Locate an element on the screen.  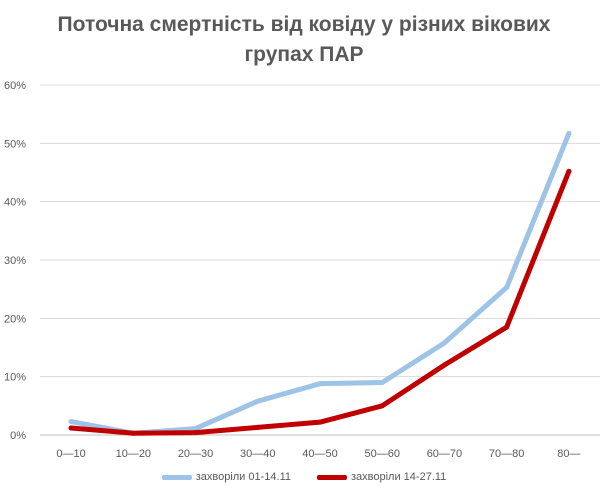
y-tick-label: 40% is located at coordinates (15, 203).